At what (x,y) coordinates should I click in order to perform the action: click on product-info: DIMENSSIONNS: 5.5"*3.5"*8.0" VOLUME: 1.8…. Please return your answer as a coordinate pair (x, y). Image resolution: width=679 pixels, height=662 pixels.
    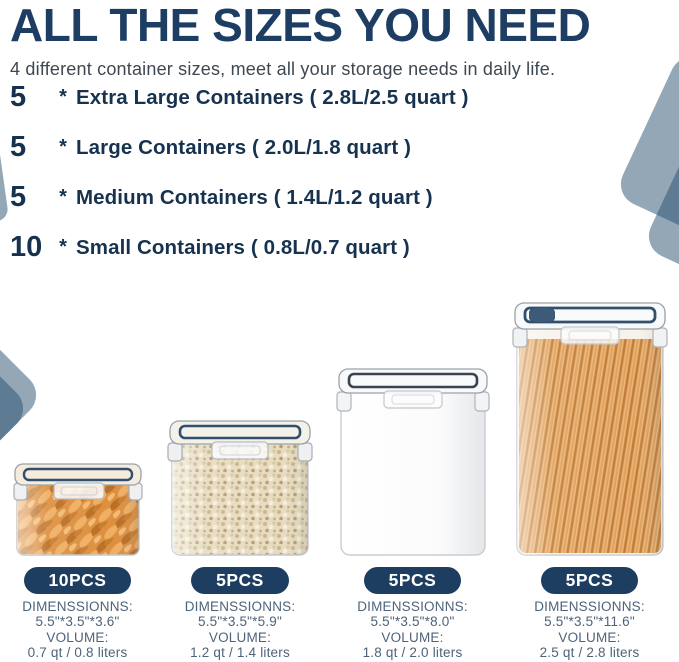
    Looking at the image, I should click on (412, 629).